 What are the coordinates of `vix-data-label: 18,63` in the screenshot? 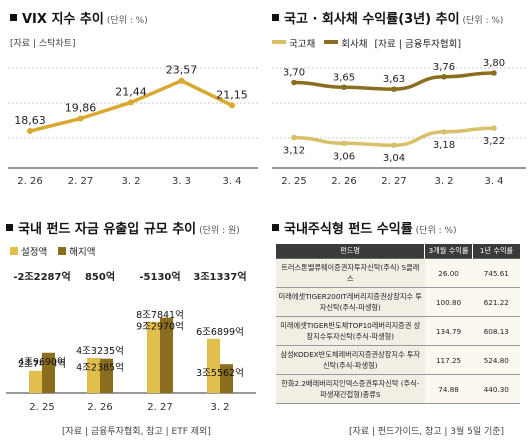 It's located at (30, 120).